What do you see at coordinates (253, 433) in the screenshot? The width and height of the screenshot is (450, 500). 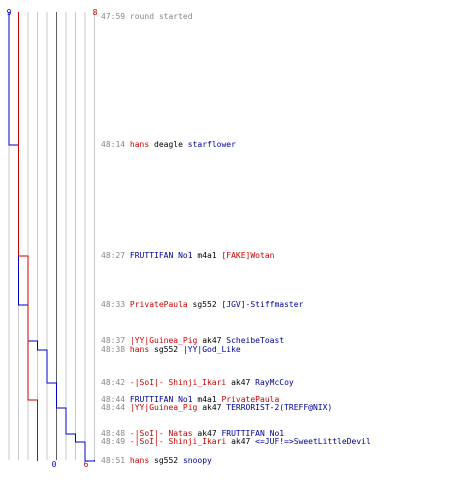 I see `event-victim: FRUTTIFAN No1` at bounding box center [253, 433].